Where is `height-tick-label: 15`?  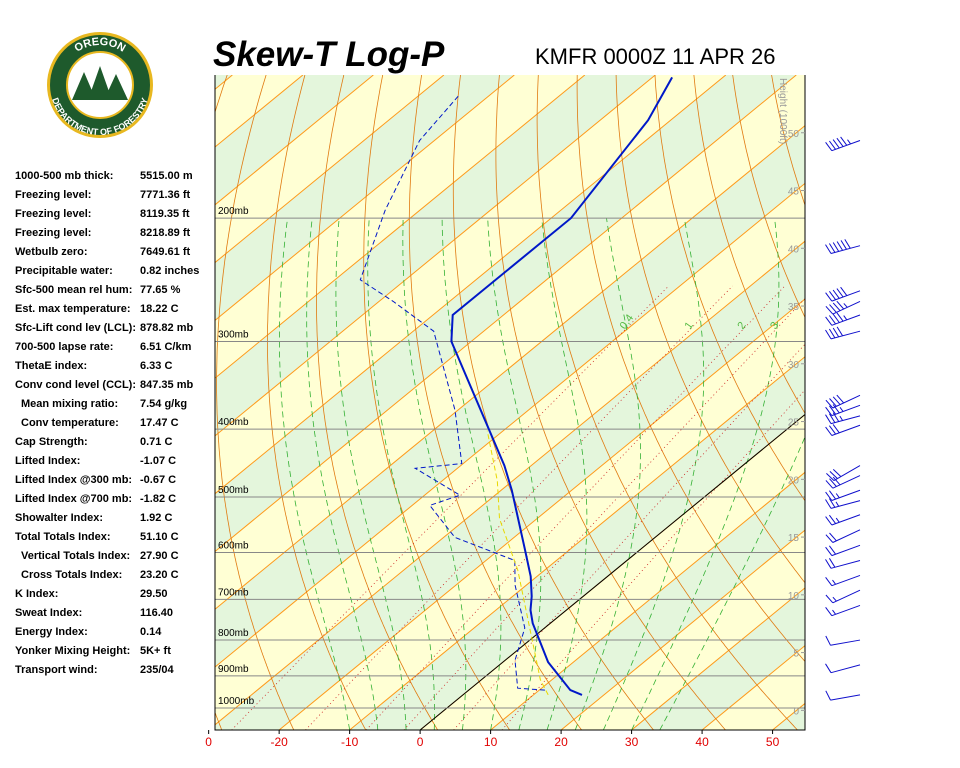
height-tick-label: 15 is located at coordinates (794, 538).